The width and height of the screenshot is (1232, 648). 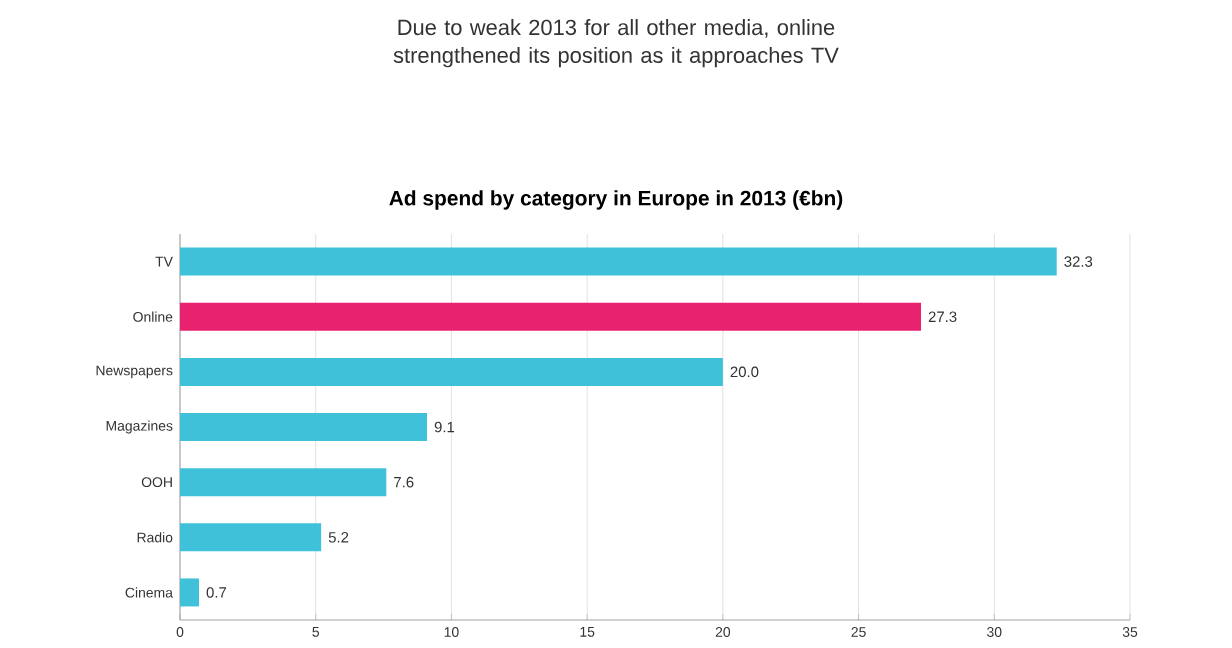 What do you see at coordinates (616, 200) in the screenshot?
I see `chart-subtitle: Ad spend by category in Europe in 2013 (€bn)` at bounding box center [616, 200].